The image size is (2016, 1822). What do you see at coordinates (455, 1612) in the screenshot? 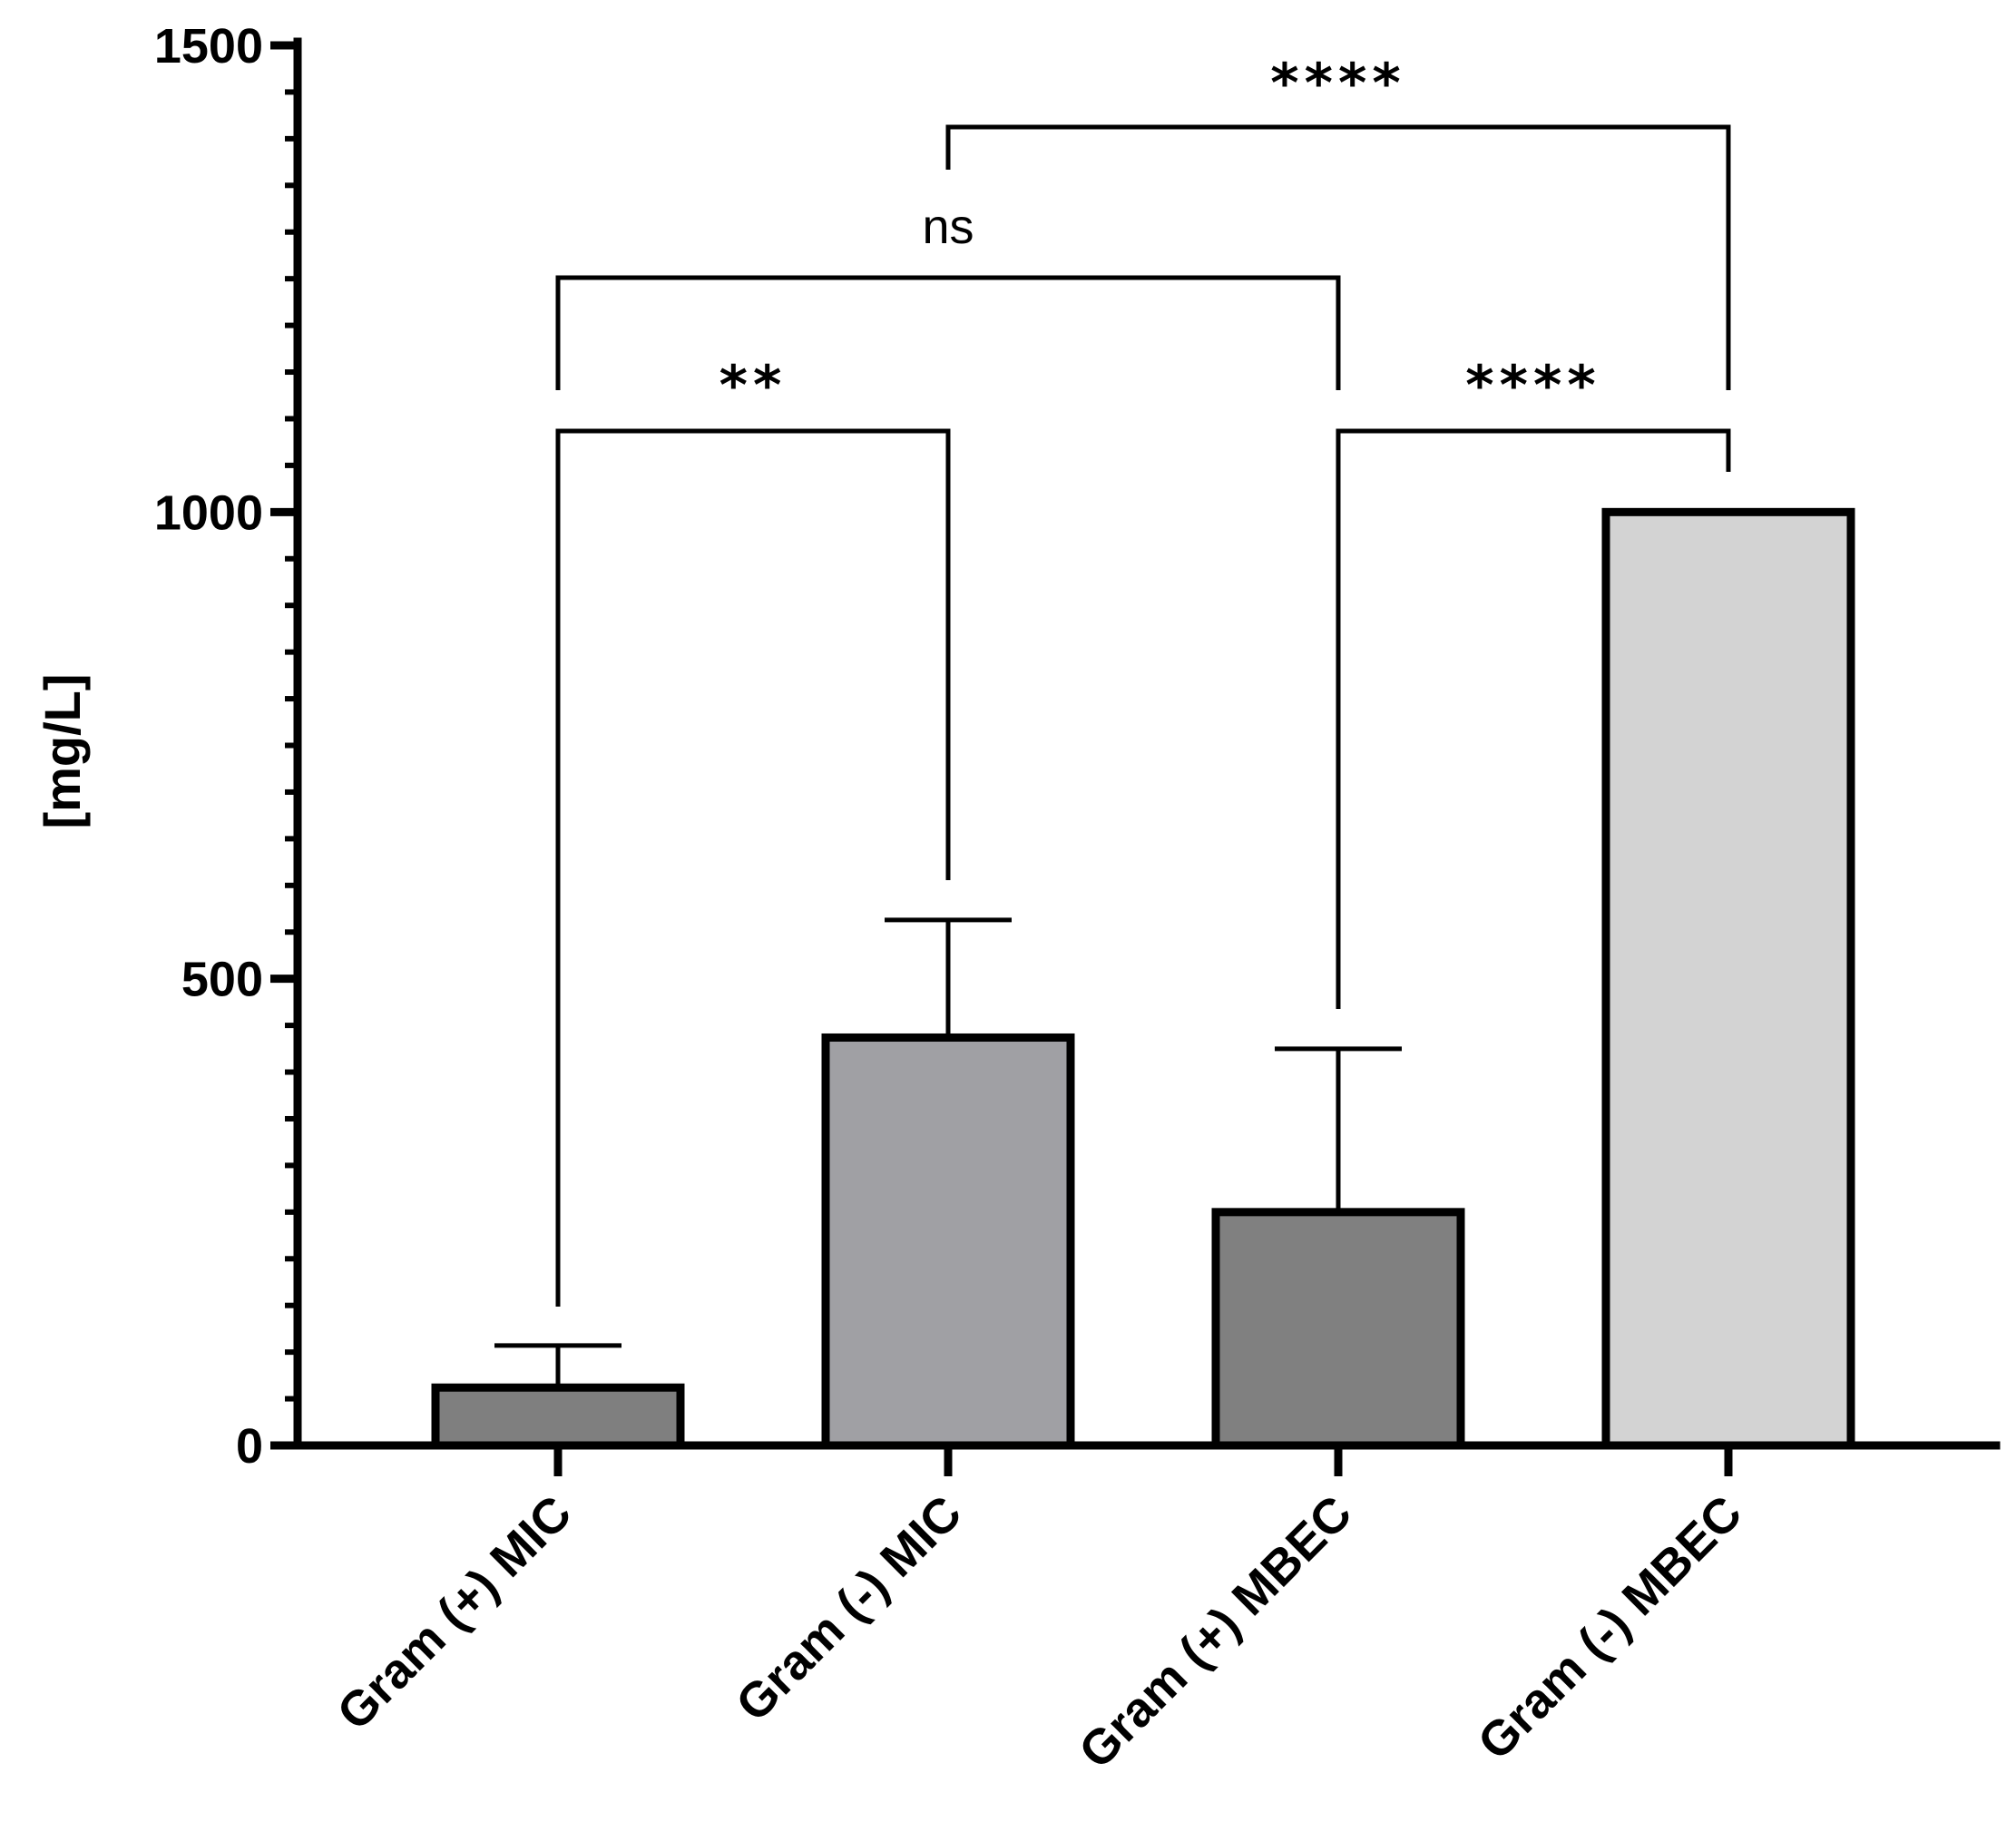
I see `x-tick-label: Gram (+) MIC` at bounding box center [455, 1612].